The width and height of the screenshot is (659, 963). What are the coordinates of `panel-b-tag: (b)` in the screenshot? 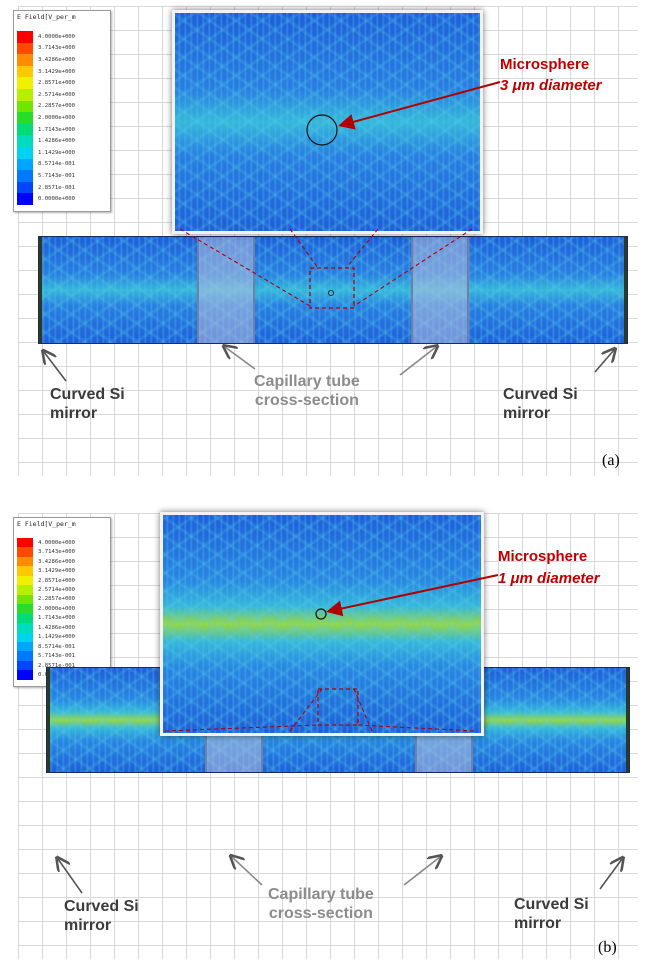 It's located at (607, 947).